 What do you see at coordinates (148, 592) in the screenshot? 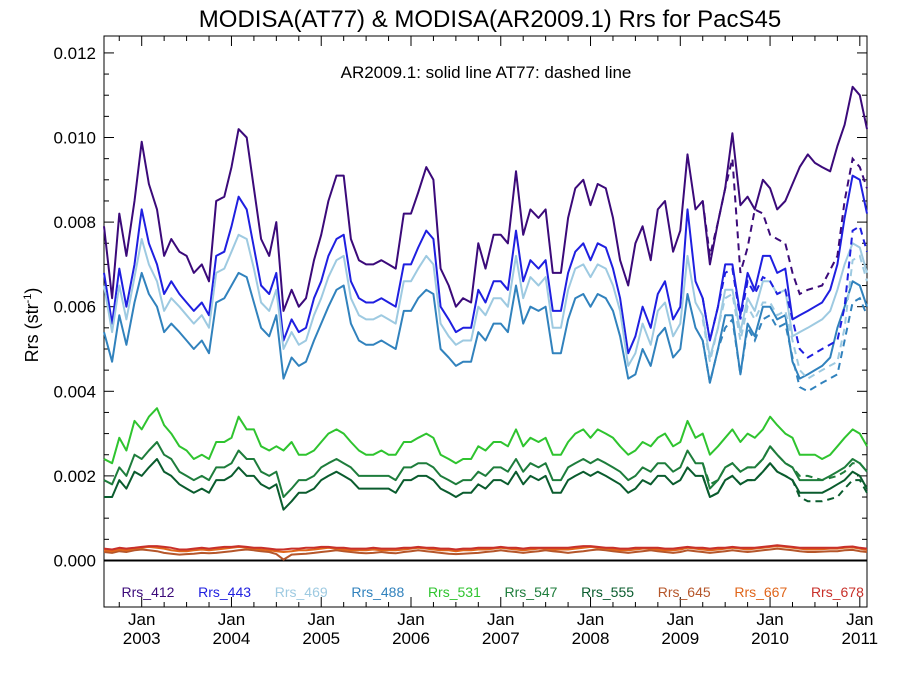
I see `legend-label-rrs-412: Rrs_412` at bounding box center [148, 592].